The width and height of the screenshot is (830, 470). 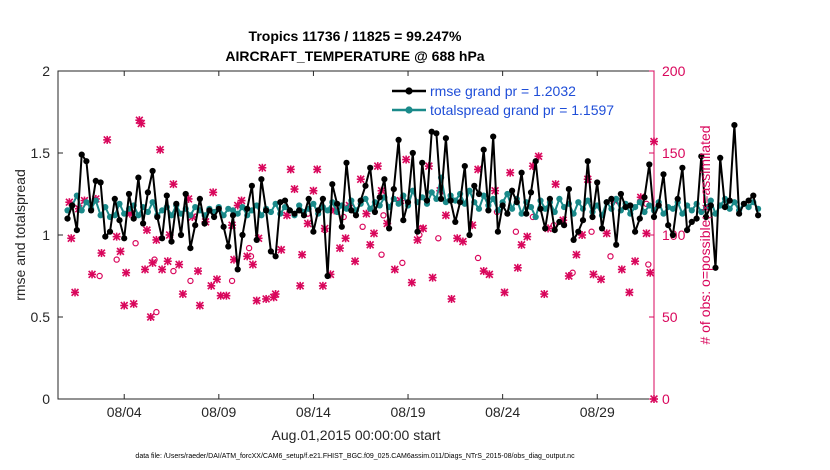 What do you see at coordinates (41, 153) in the screenshot?
I see `y-tick-label: 1.5` at bounding box center [41, 153].